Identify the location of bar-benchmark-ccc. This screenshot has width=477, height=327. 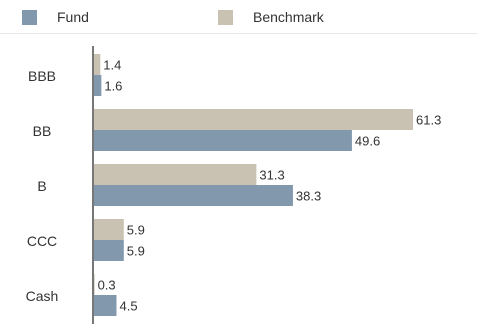
(108, 229).